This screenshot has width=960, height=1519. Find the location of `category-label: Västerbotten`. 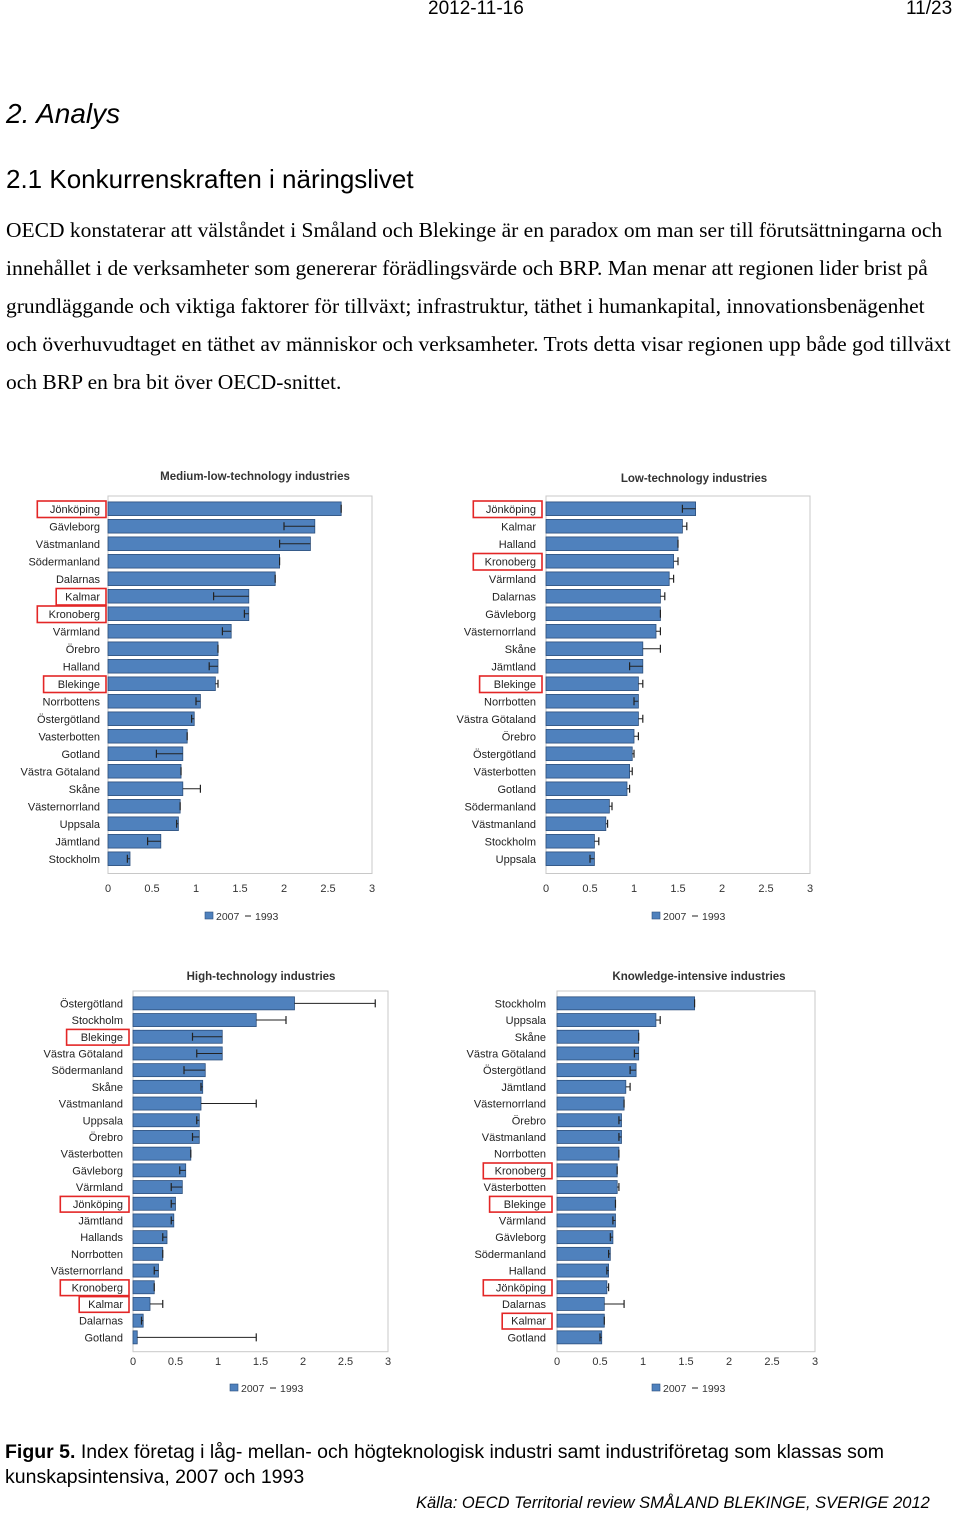

category-label: Västerbotten is located at coordinates (505, 772).